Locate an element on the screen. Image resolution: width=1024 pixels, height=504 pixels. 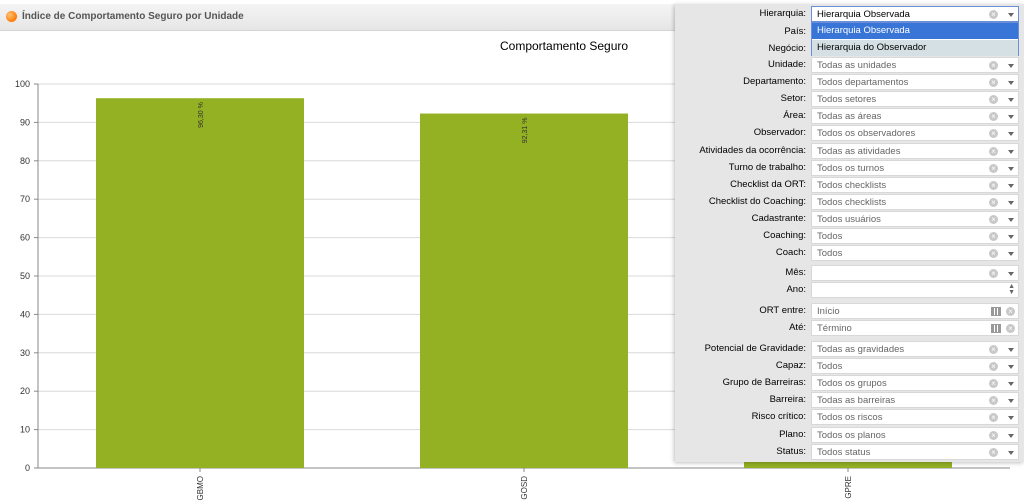
filter-row-a8: Checklist do Coaching: Todos checklists × is located at coordinates (849, 201).